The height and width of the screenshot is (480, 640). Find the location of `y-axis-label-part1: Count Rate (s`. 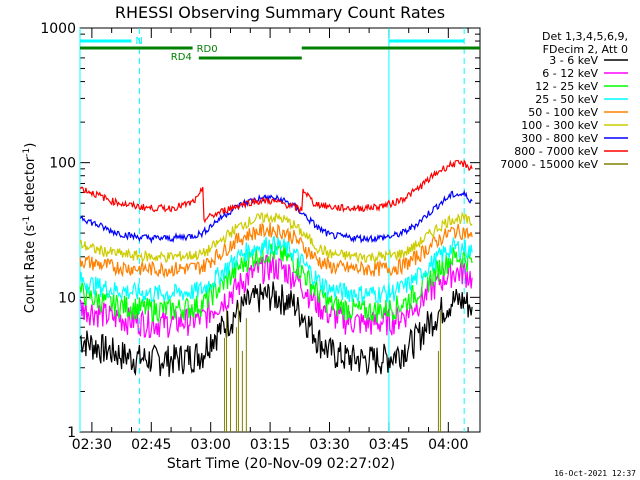

y-axis-label-part1: Count Rate (s is located at coordinates (30, 269).